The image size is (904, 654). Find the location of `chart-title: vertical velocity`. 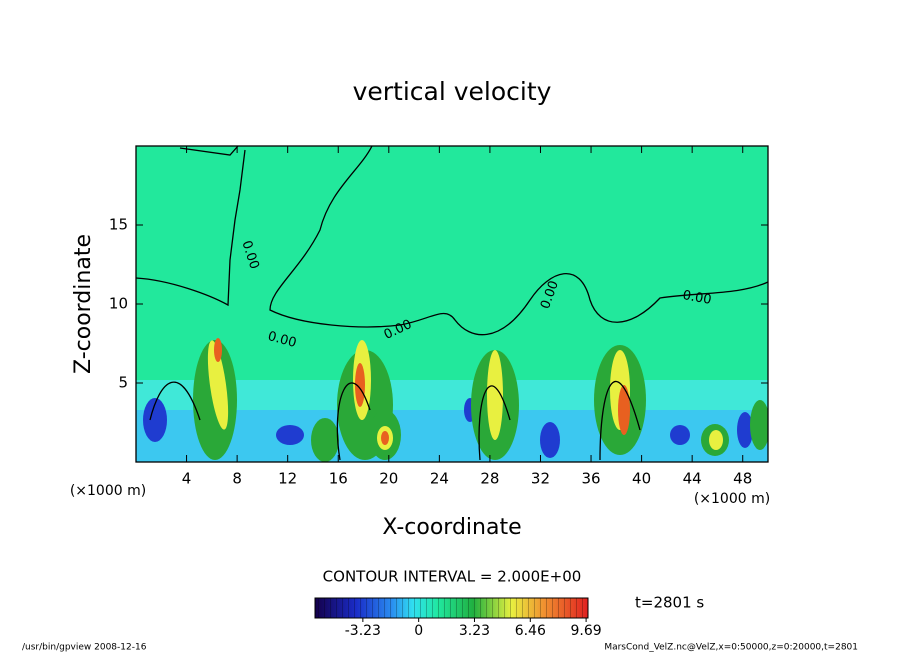

chart-title: vertical velocity is located at coordinates (452, 91).